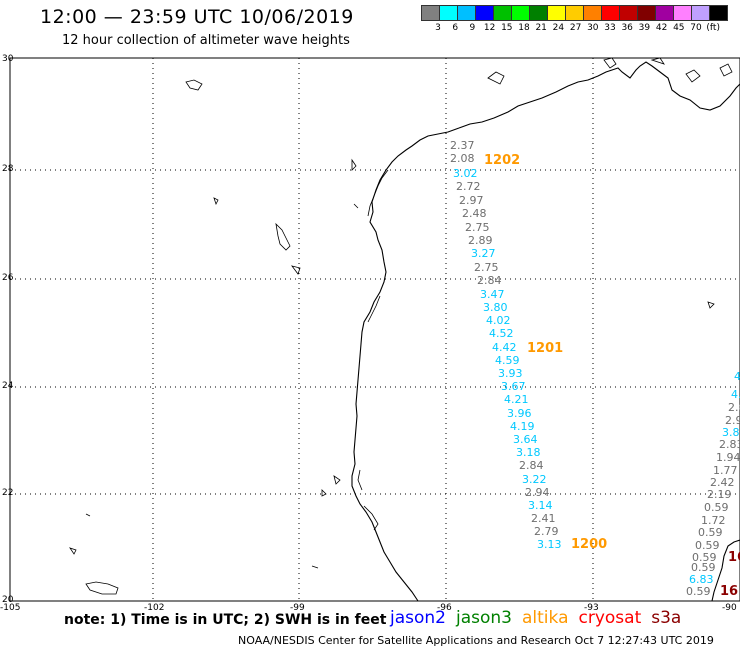 This screenshot has width=740, height=650. Describe the element at coordinates (444, 608) in the screenshot. I see `longitude-label: -96` at that location.